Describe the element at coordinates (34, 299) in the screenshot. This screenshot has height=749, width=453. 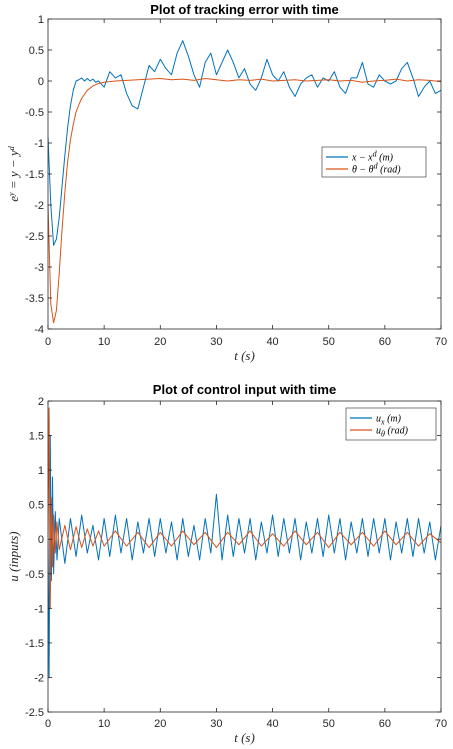
I see `y-tick-label: -3.5` at that location.